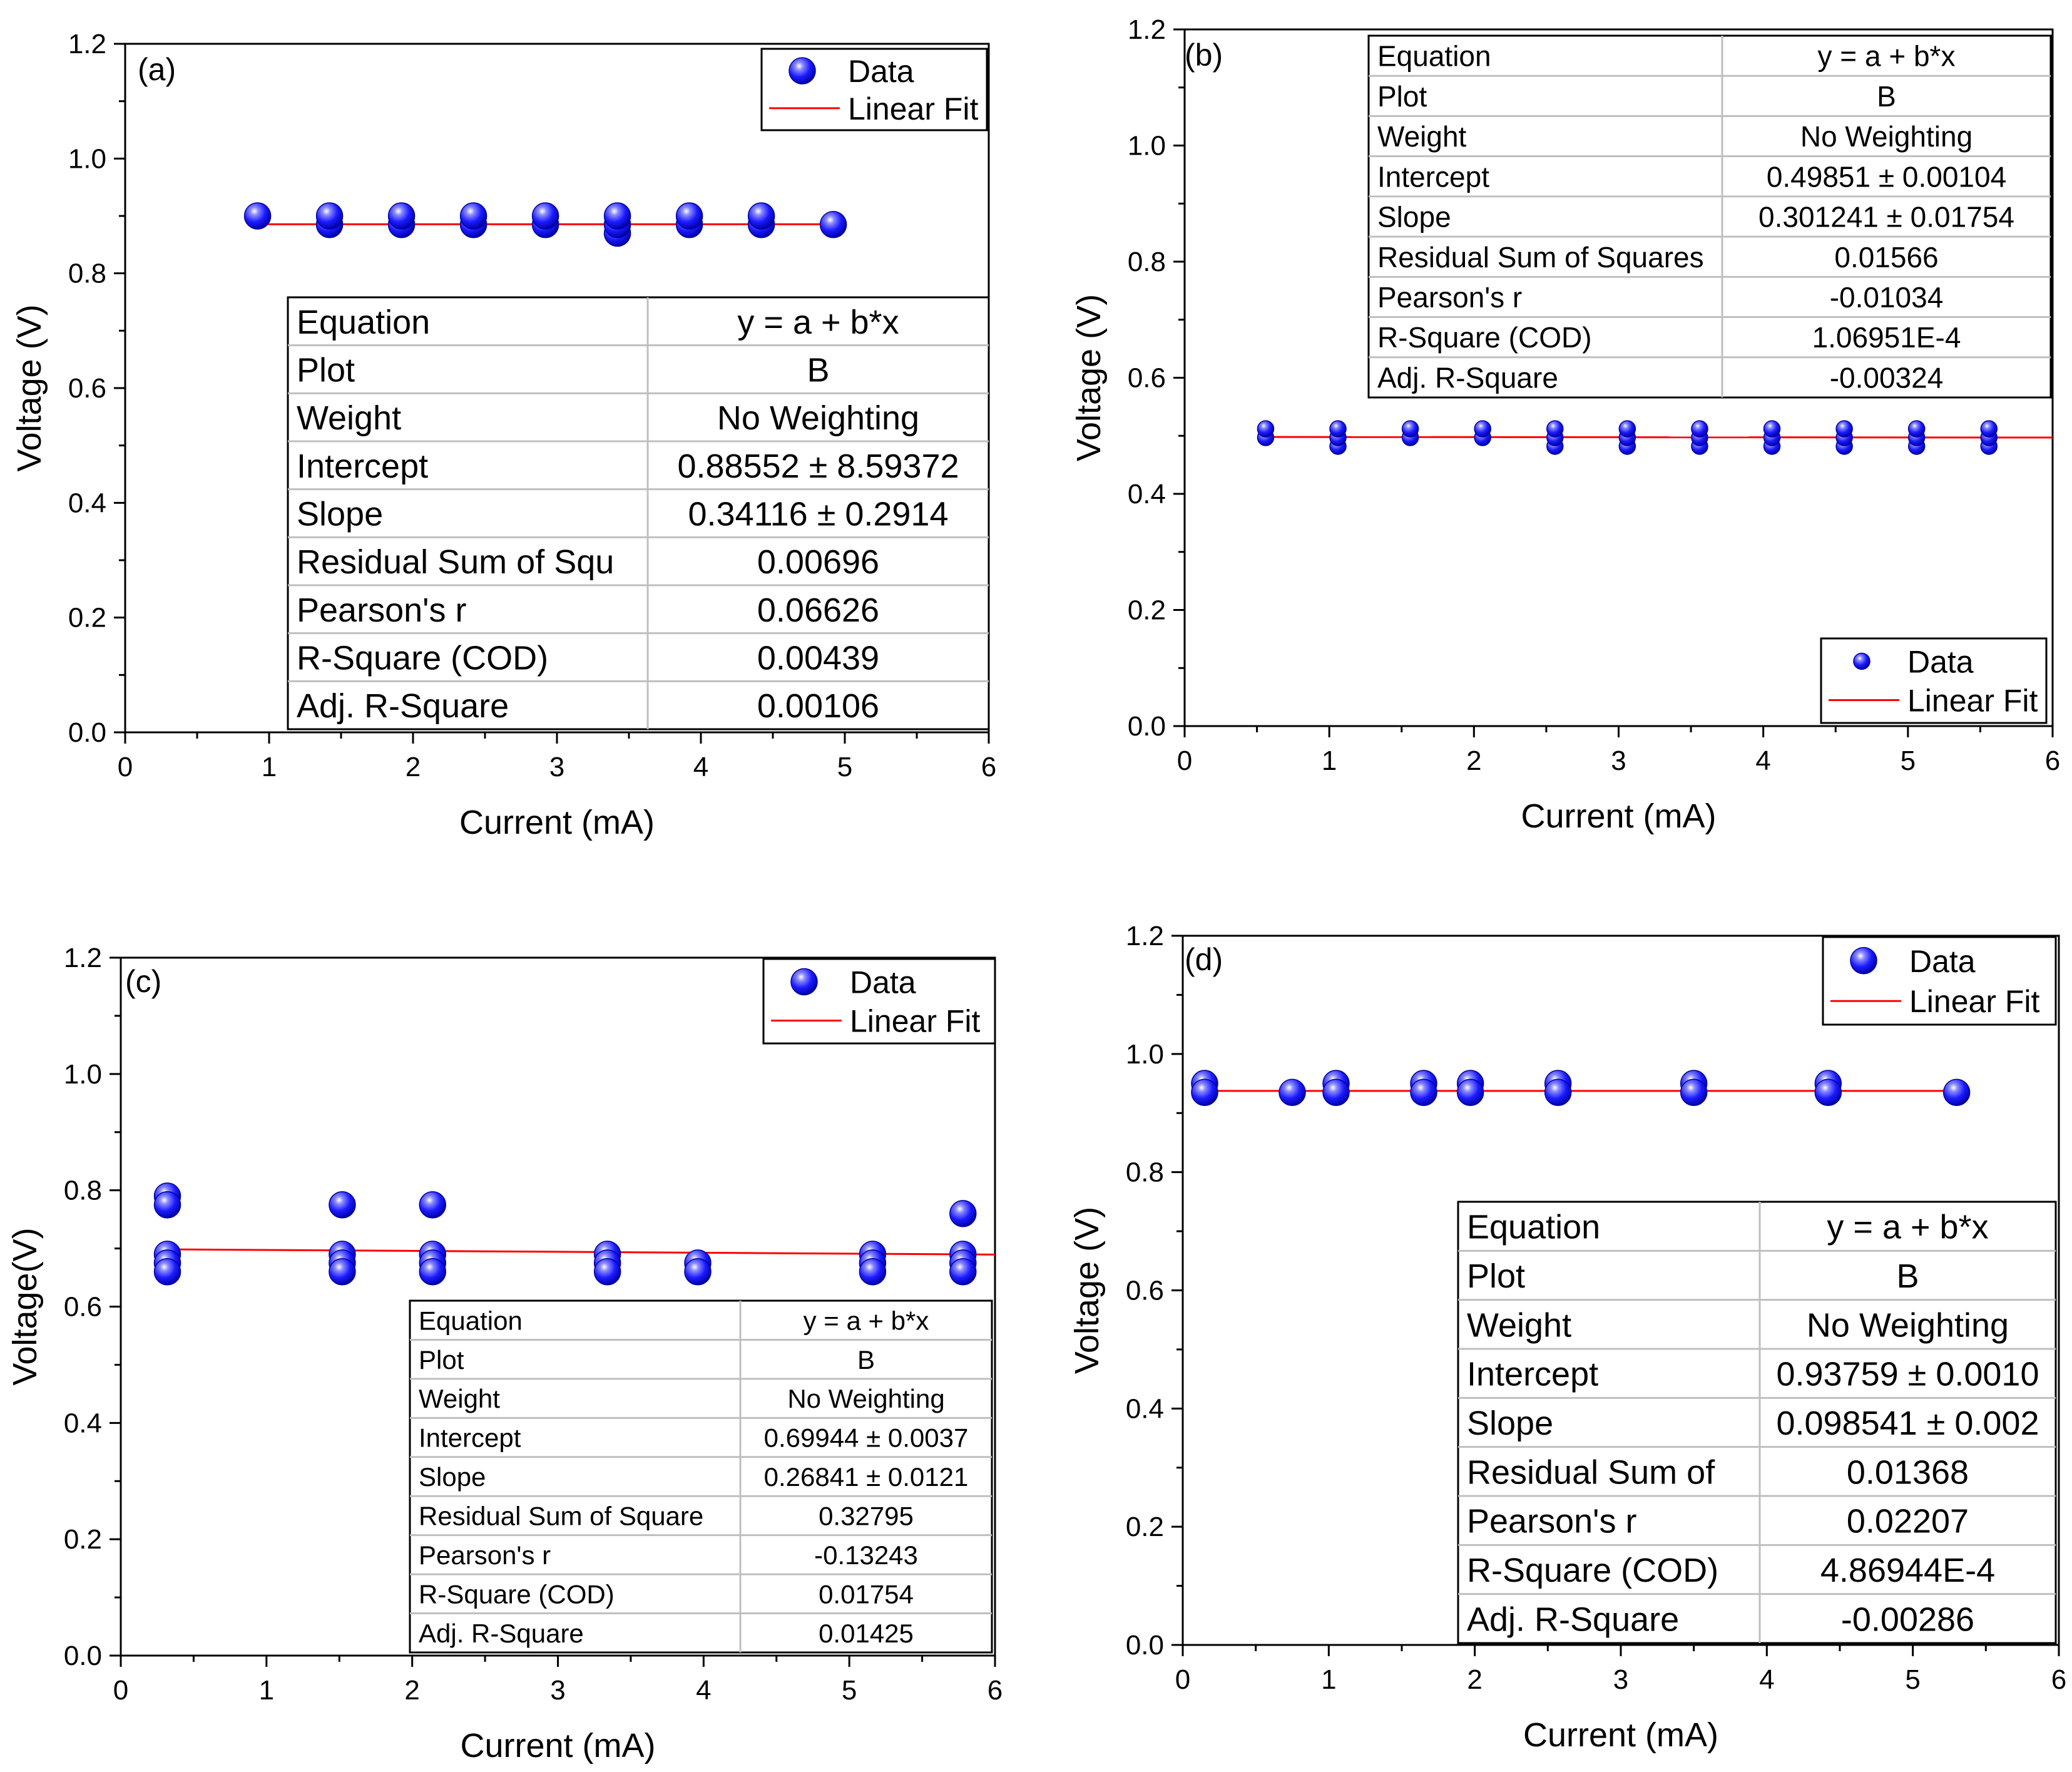 The width and height of the screenshot is (2072, 1772). Describe the element at coordinates (349, 418) in the screenshot. I see `fit-table-key: Weight` at that location.